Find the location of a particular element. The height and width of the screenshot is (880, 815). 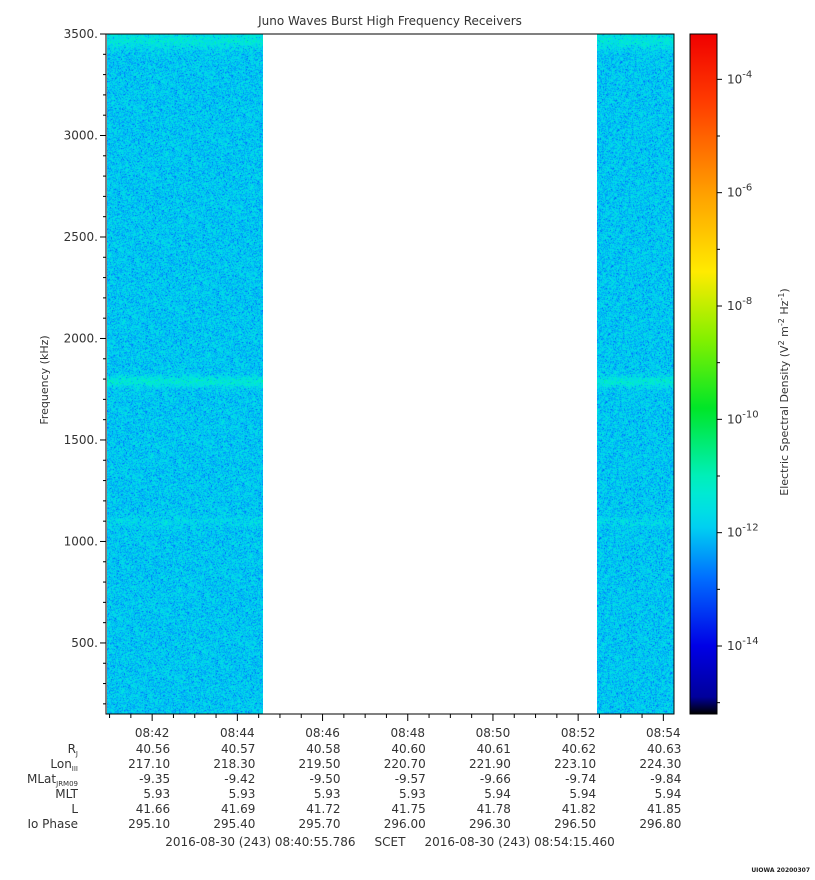

ephemeris-value: -9.57 is located at coordinates (410, 779).